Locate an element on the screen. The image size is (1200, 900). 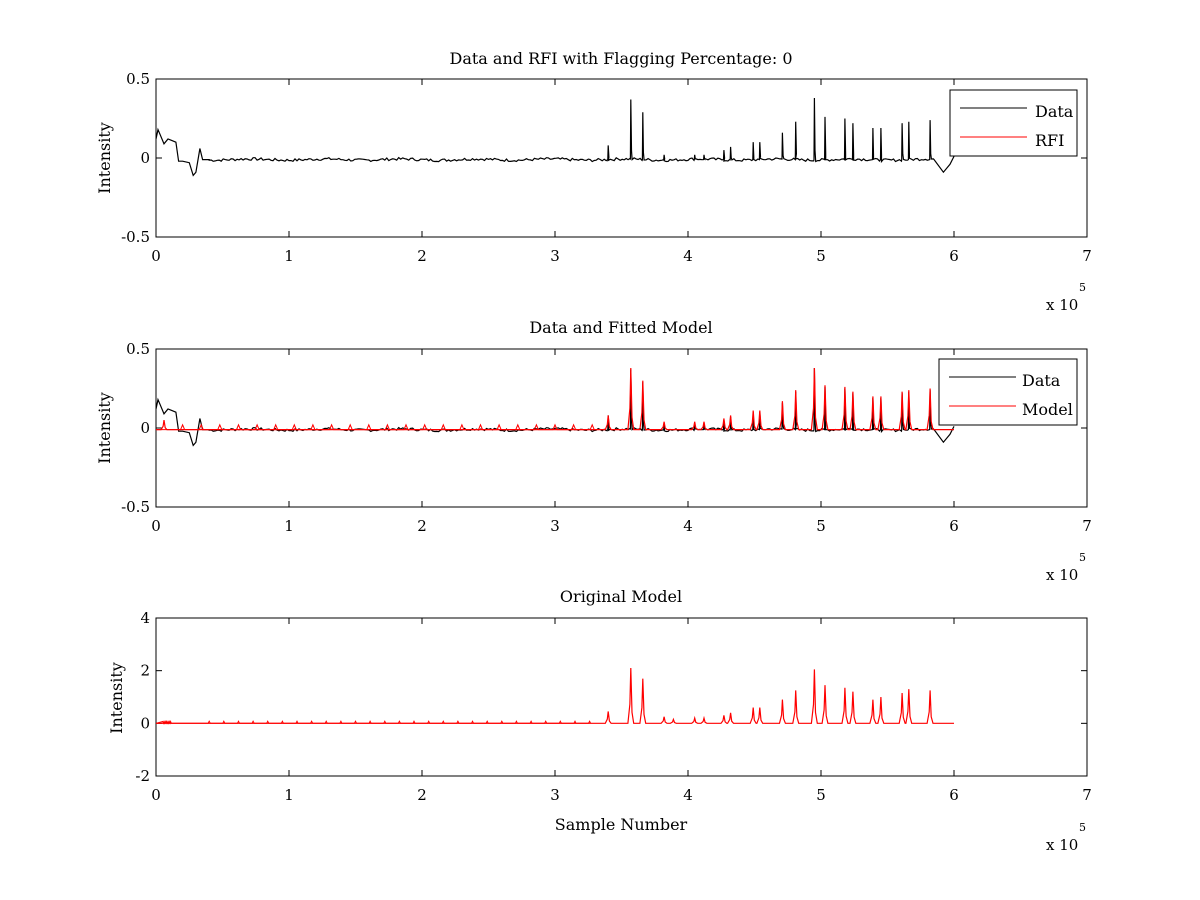
panel-2-x-multiplier: x 10 is located at coordinates (1062, 575).